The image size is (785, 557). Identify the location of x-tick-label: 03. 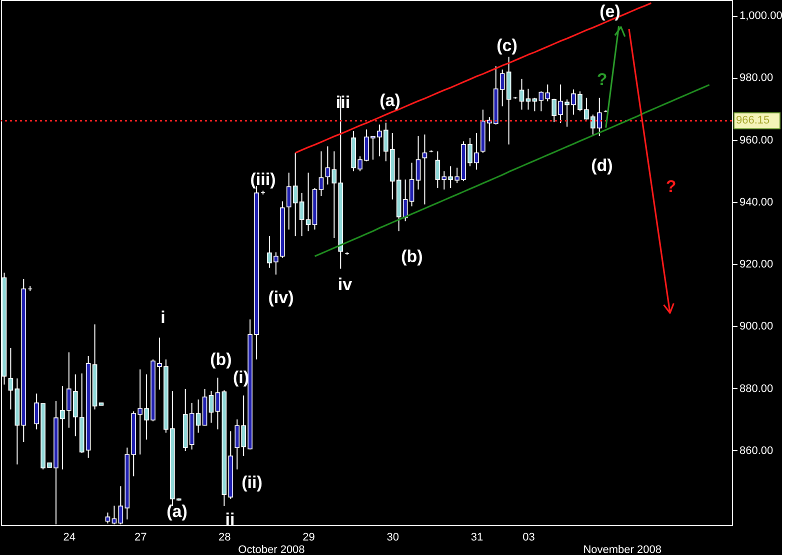
(528, 538).